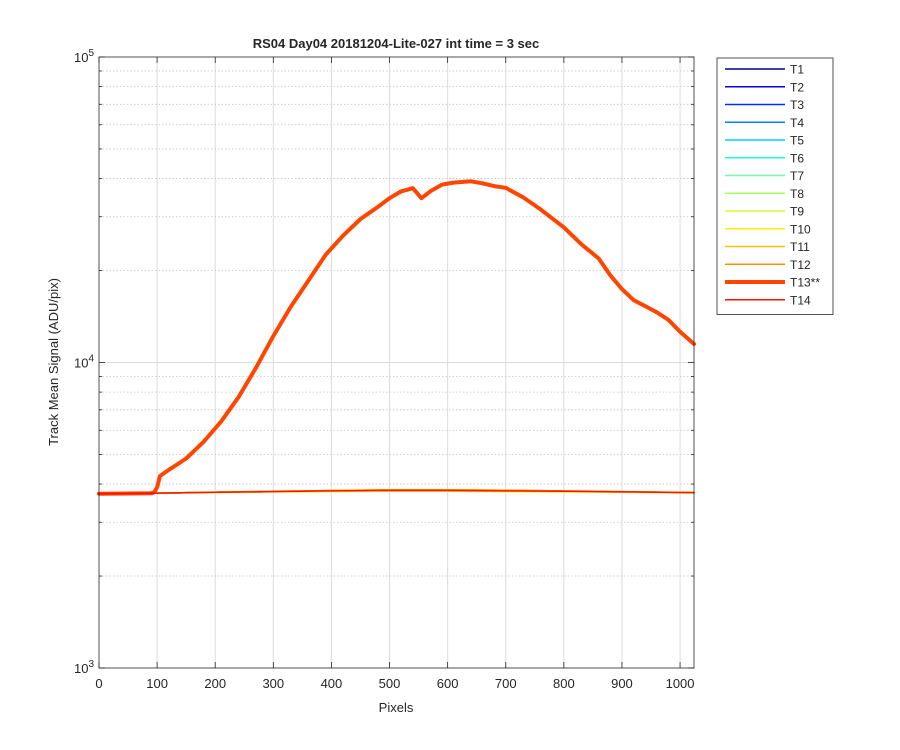  What do you see at coordinates (800, 247) in the screenshot?
I see `legend-label-11: T11` at bounding box center [800, 247].